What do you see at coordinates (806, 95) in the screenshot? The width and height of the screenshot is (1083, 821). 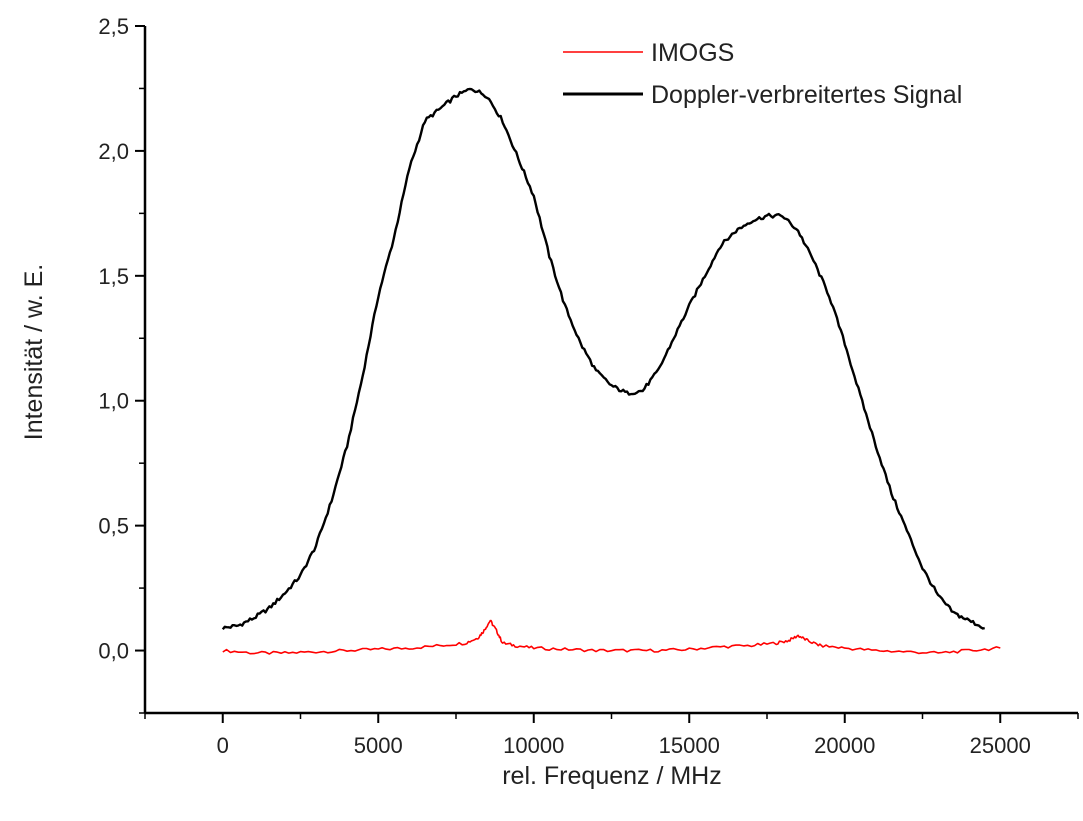 I see `legend-label: Doppler-verbreitertes Signal` at bounding box center [806, 95].